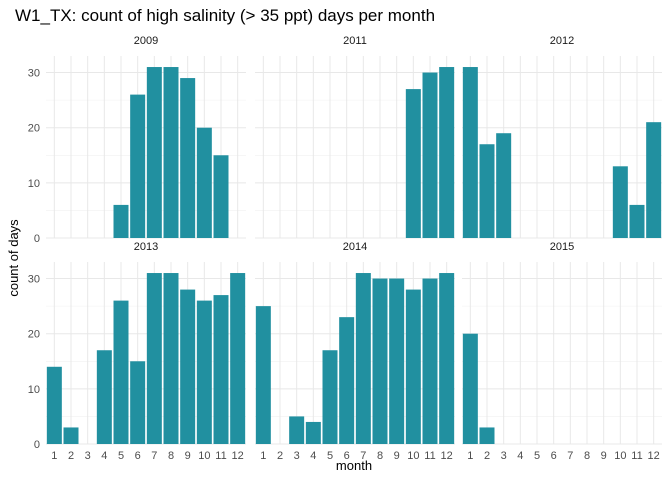 Image resolution: width=672 pixels, height=485 pixels. What do you see at coordinates (146, 41) in the screenshot?
I see `facet-strip-label: 2009` at bounding box center [146, 41].